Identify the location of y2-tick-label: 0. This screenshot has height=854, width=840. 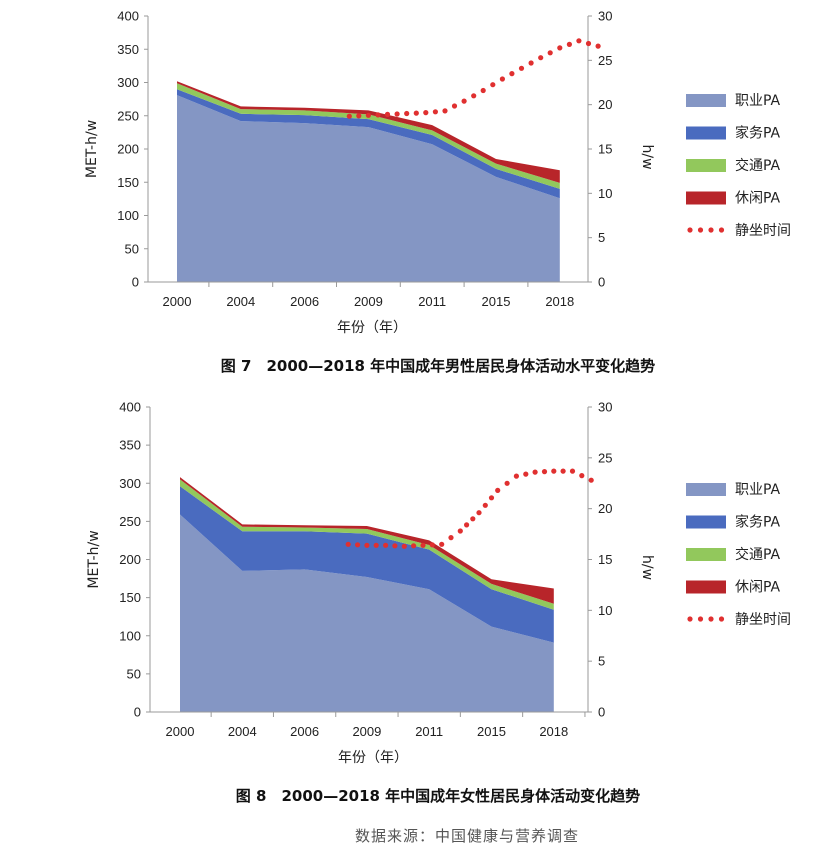
(601, 282).